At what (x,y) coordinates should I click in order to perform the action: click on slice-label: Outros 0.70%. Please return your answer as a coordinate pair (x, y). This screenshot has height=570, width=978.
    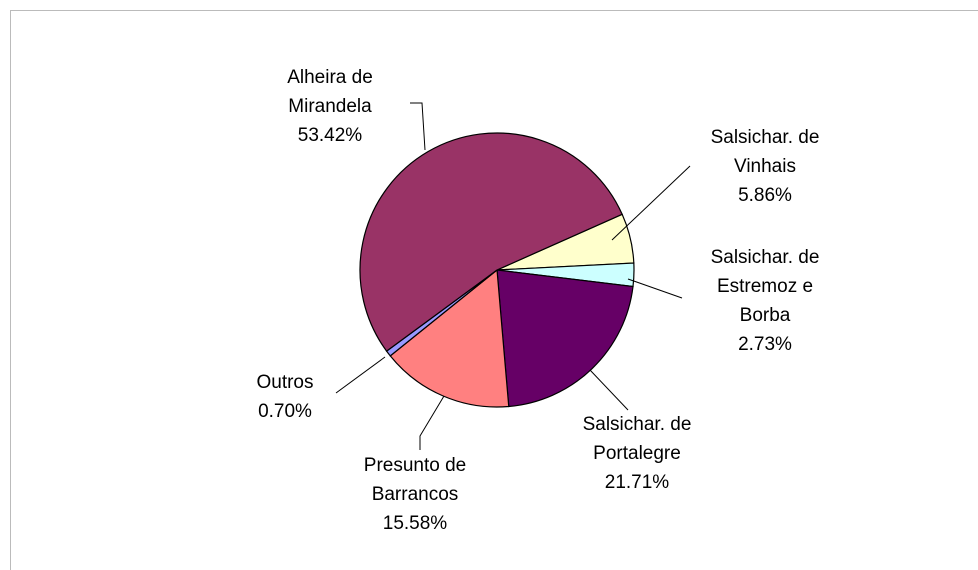
    Looking at the image, I should click on (285, 397).